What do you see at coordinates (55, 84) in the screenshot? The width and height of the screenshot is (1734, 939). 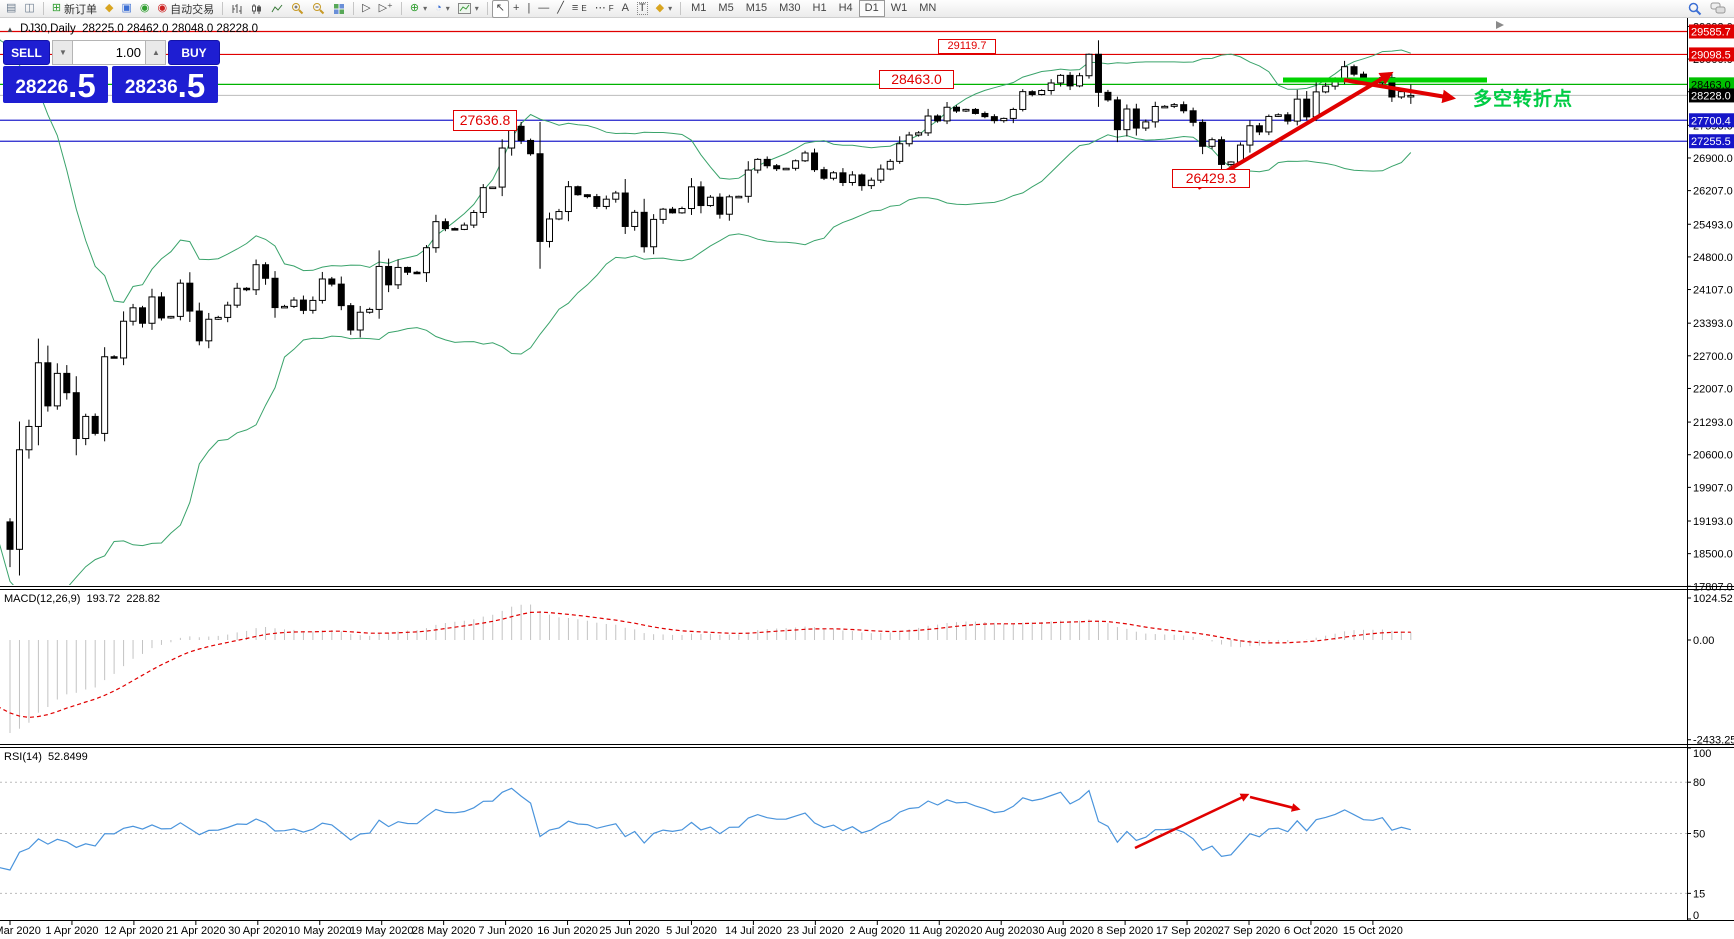 I see `sell-price: 28226.5` at bounding box center [55, 84].